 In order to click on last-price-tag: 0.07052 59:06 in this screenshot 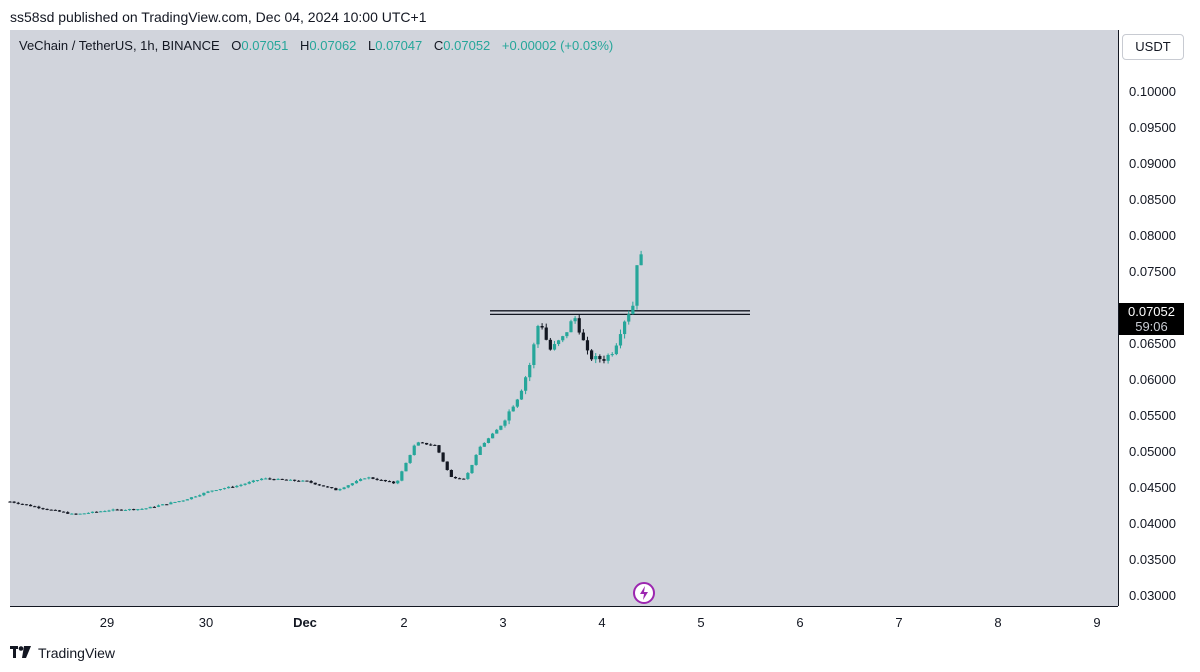, I will do `click(1151, 319)`.